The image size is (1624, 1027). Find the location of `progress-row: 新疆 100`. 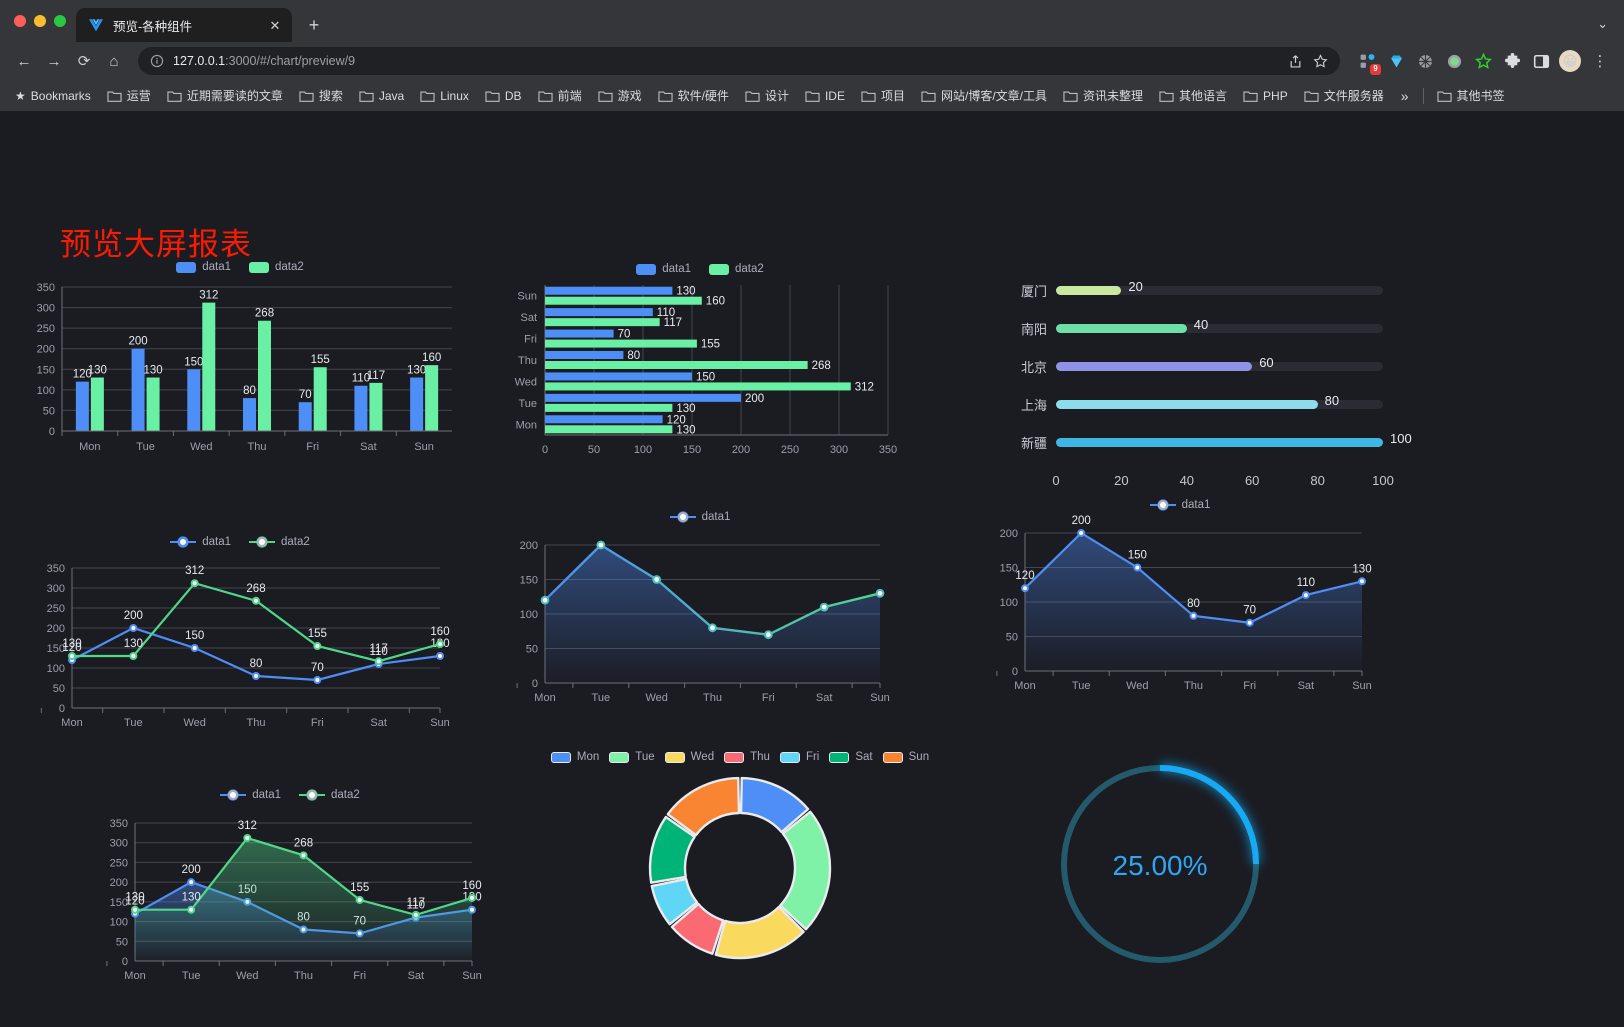

progress-row: 新疆 100 is located at coordinates (1207, 442).